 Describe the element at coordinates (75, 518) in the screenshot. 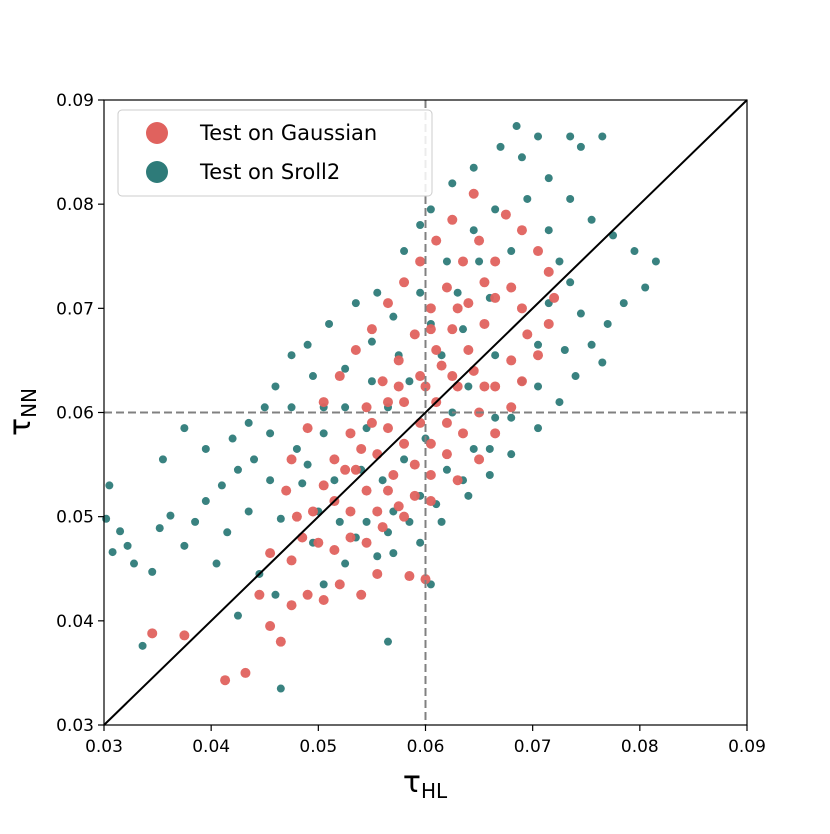

I see `y-tick-label: 0.05` at that location.